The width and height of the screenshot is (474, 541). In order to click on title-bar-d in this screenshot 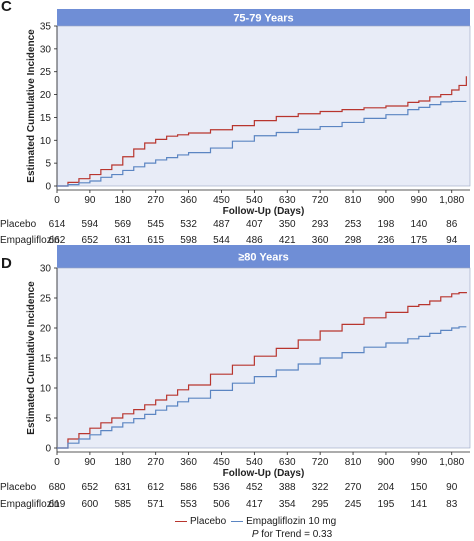, I will do `click(263, 256)`.